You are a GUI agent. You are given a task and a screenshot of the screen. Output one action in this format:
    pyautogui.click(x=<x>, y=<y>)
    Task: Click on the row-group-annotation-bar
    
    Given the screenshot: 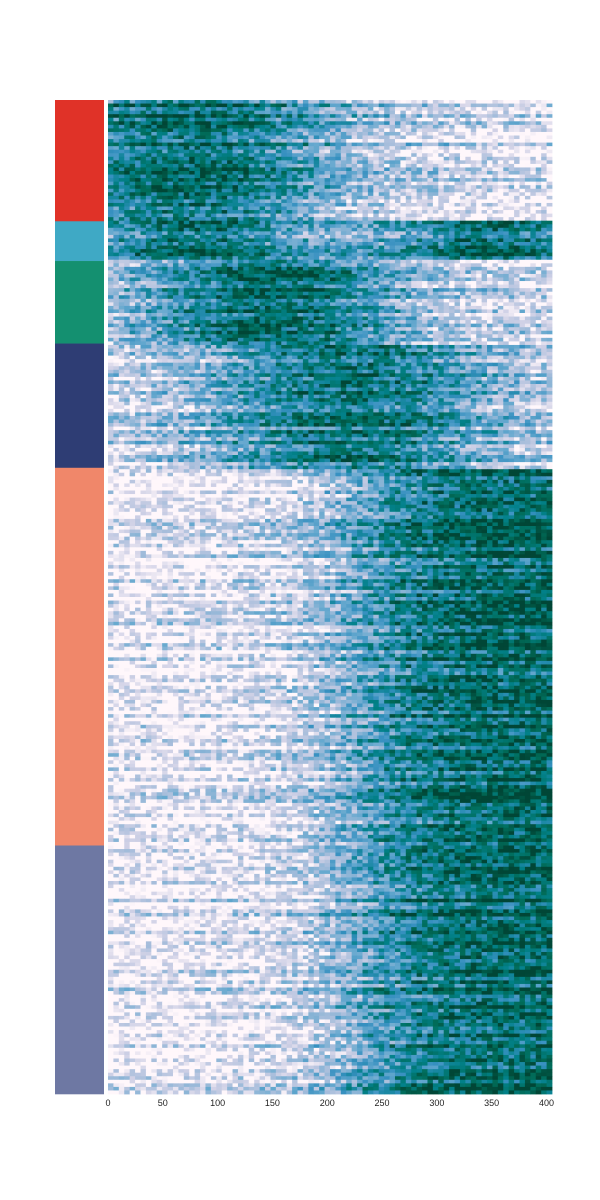 What is the action you would take?
    pyautogui.click(x=79, y=597)
    